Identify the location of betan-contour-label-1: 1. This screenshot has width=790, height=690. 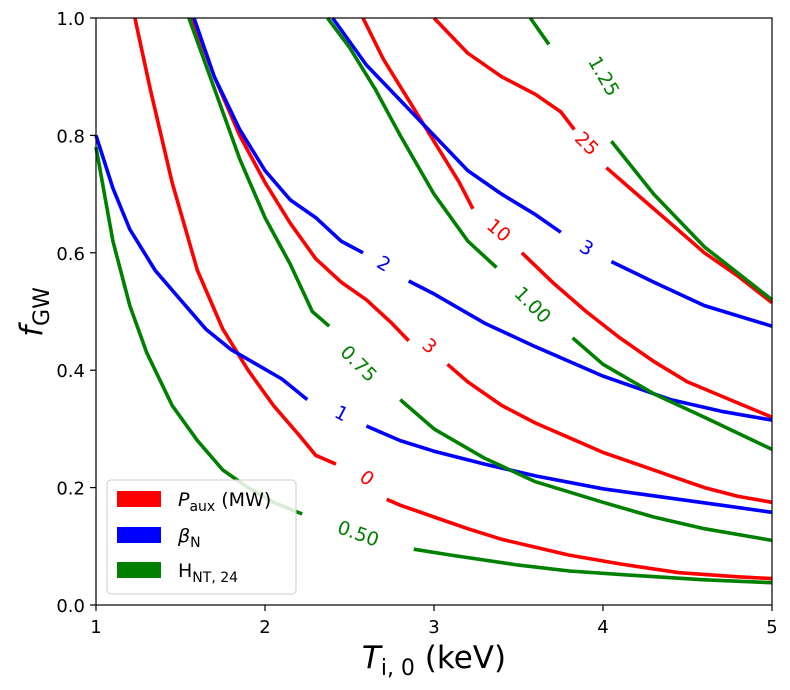
(341, 413).